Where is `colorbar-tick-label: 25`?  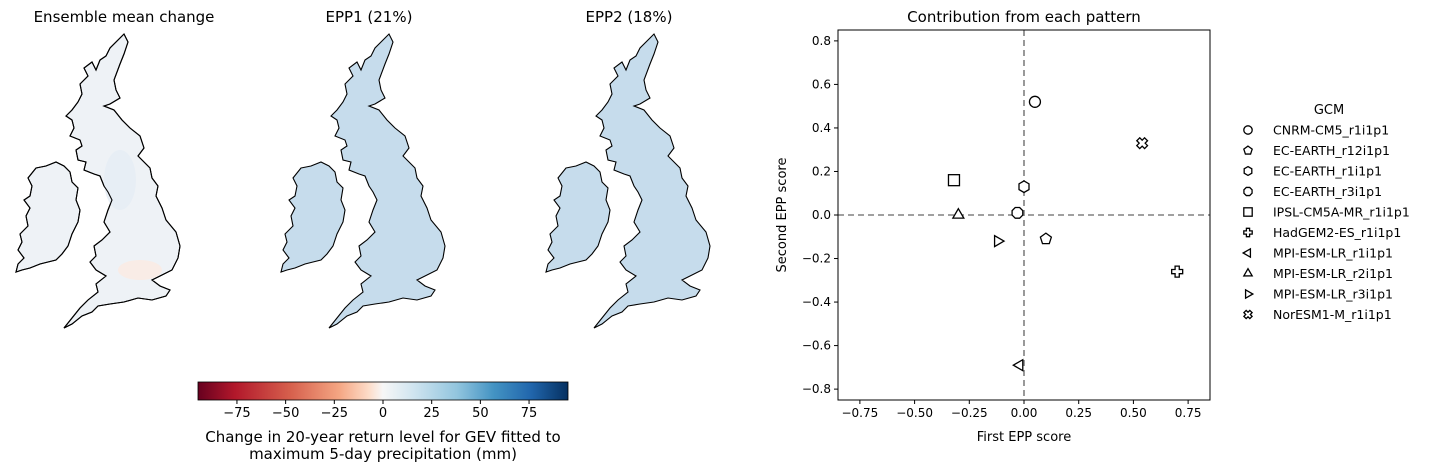 colorbar-tick-label: 25 is located at coordinates (431, 413).